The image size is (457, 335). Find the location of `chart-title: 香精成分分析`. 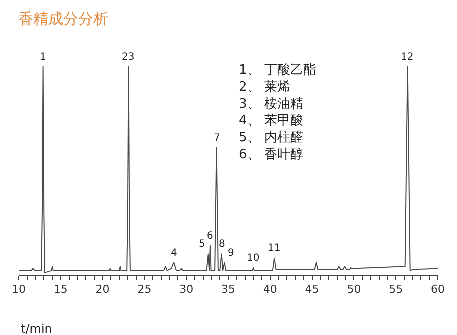

chart-title: 香精成分分析 is located at coordinates (63, 19).